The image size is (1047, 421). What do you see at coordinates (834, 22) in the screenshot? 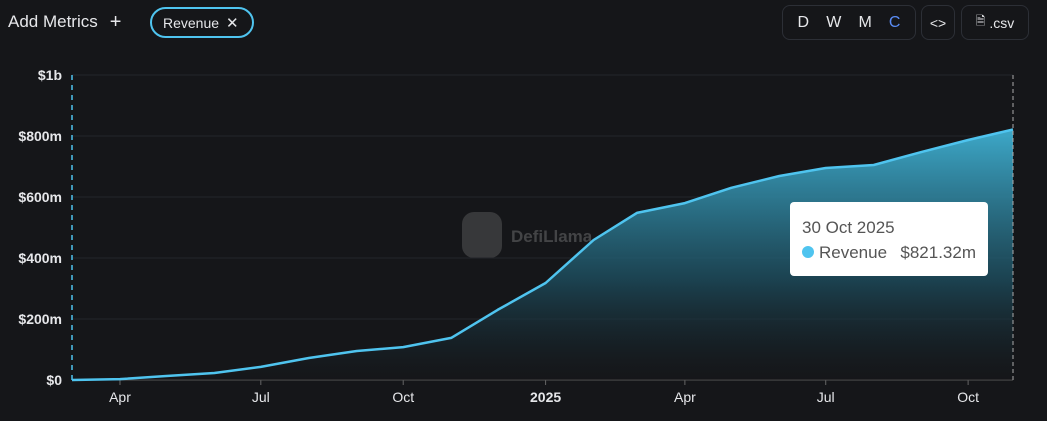
I see `period-w: W` at bounding box center [834, 22].